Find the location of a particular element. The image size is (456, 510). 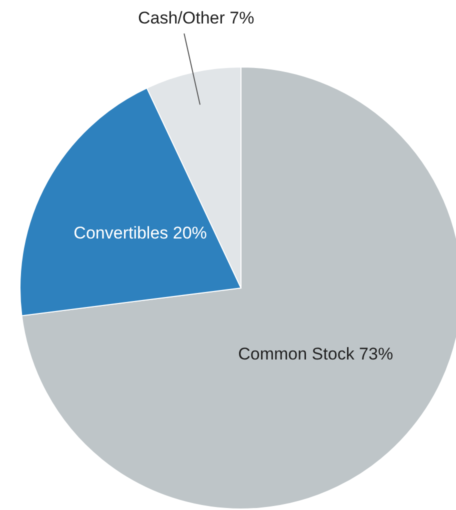

slice-label: Convertibles 20% is located at coordinates (140, 233).